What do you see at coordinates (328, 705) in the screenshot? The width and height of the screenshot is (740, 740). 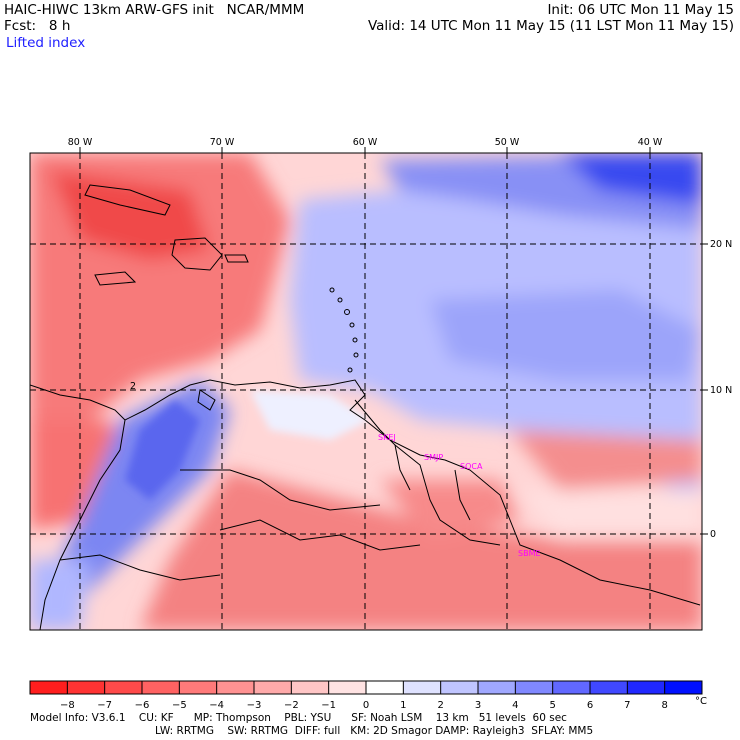 I see `colorbar-tick-label: −1` at bounding box center [328, 705].